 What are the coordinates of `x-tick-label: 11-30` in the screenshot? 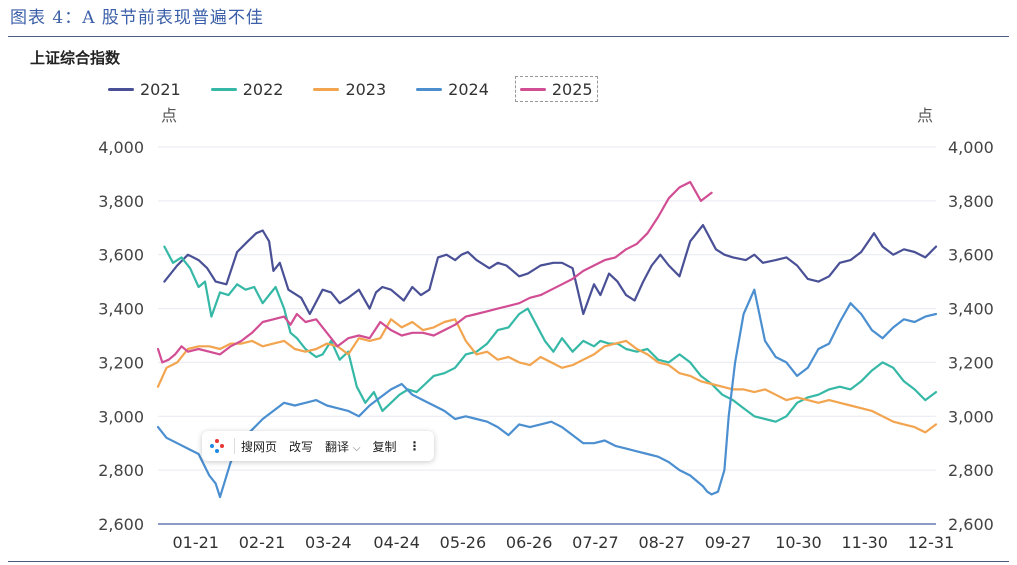 It's located at (864, 542).